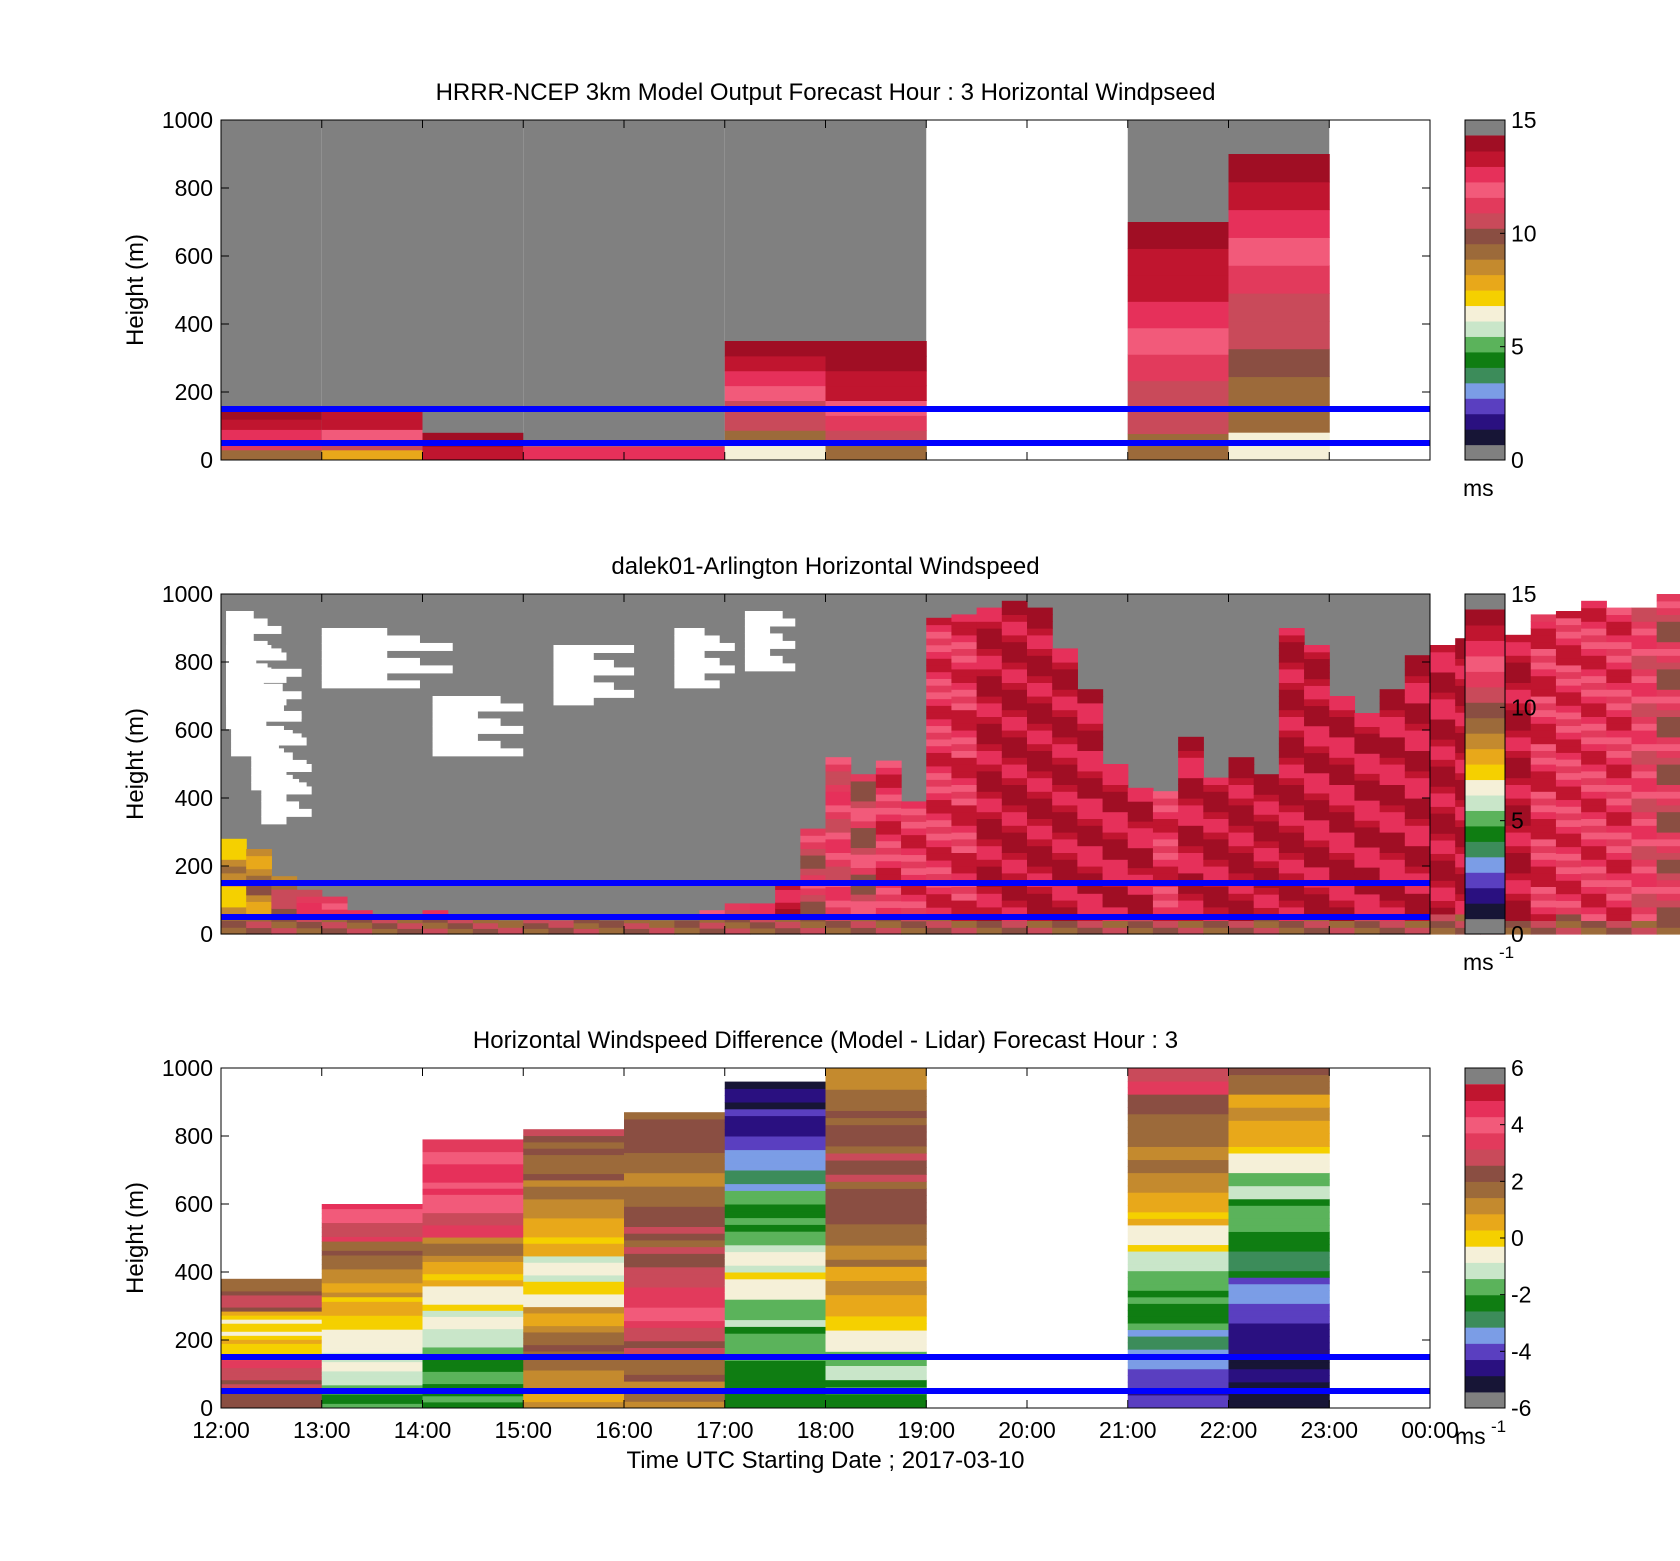 Image resolution: width=1680 pixels, height=1561 pixels. What do you see at coordinates (194, 1136) in the screenshot?
I see `y-tick-label: 800` at bounding box center [194, 1136].